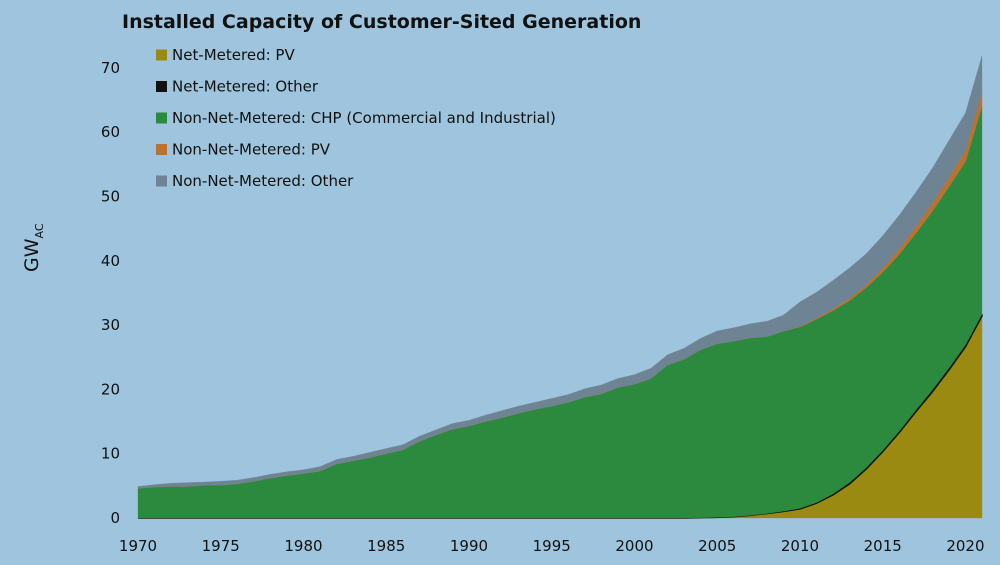 This screenshot has height=565, width=1000. Describe the element at coordinates (161, 181) in the screenshot. I see `legend-swatch-non-net-metered-other` at that location.